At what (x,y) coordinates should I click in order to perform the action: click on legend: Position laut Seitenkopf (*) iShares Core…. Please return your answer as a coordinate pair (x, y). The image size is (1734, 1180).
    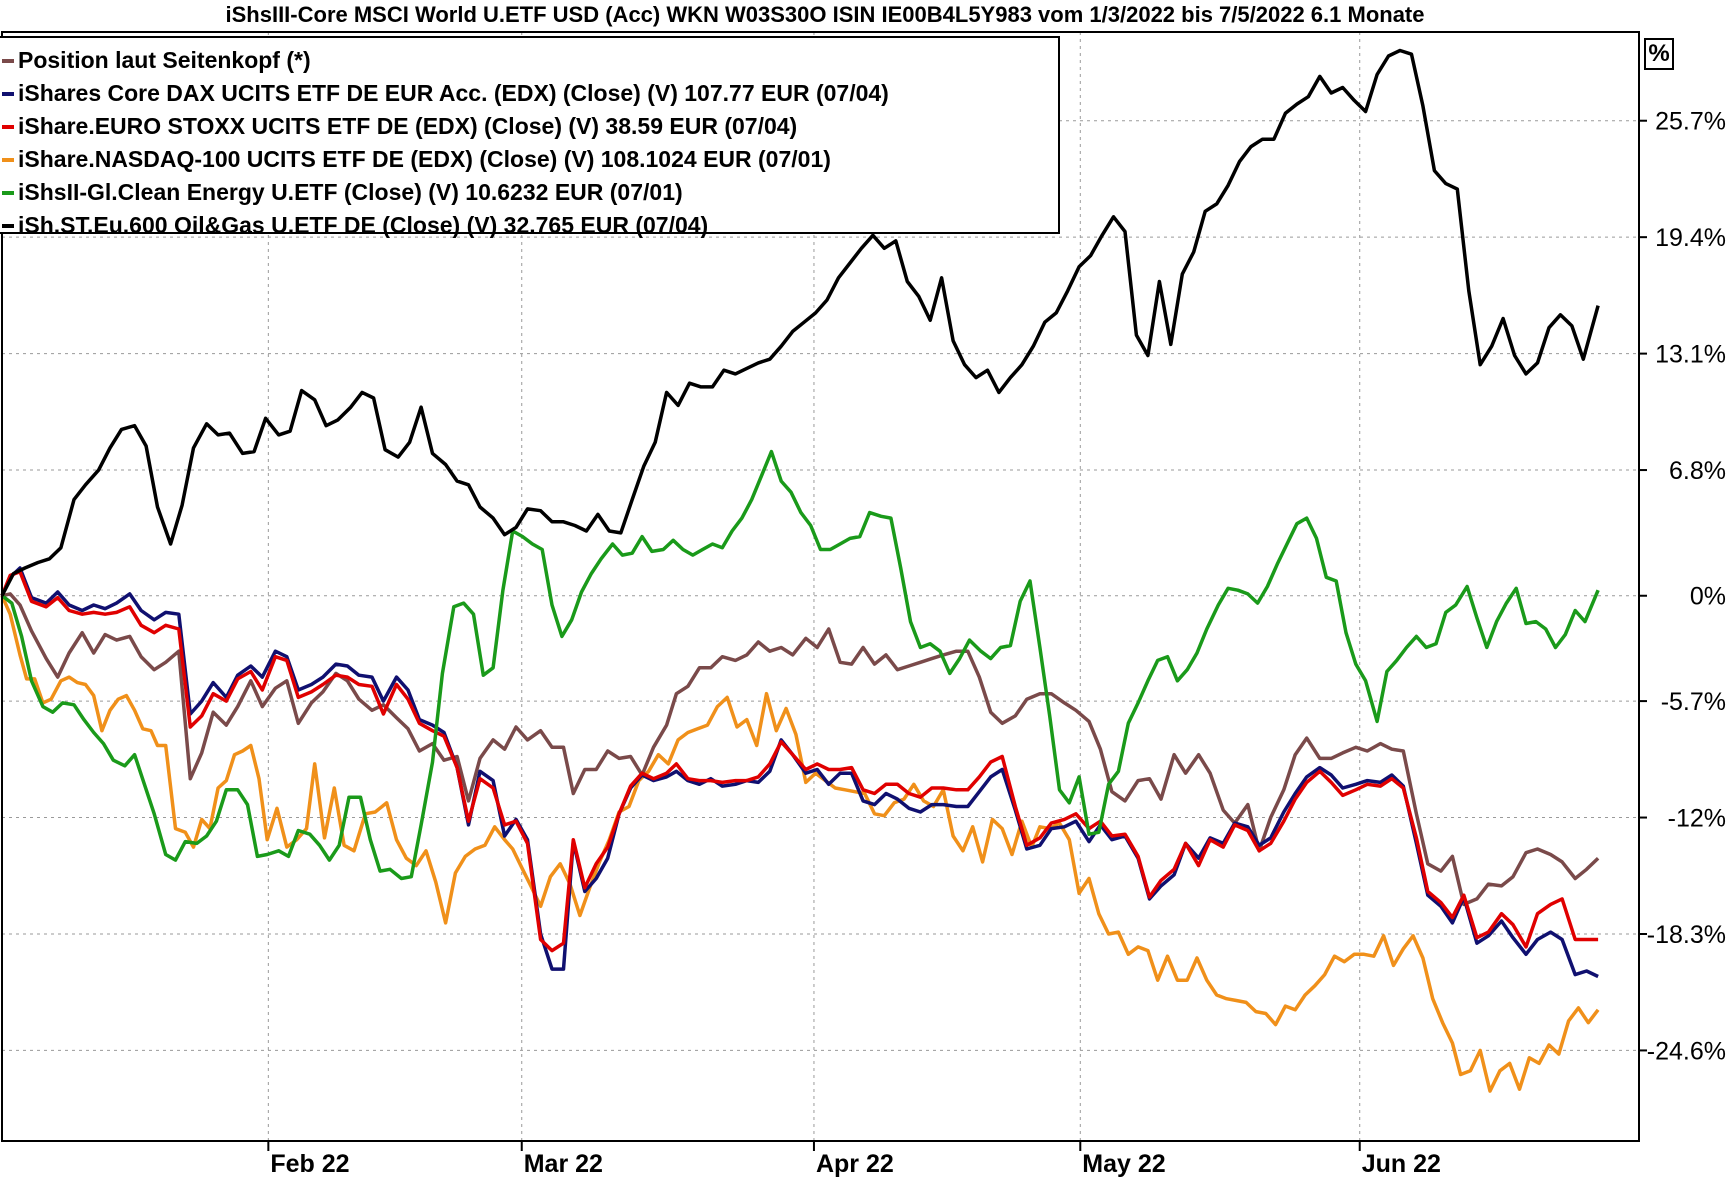
    Looking at the image, I should click on (530, 137).